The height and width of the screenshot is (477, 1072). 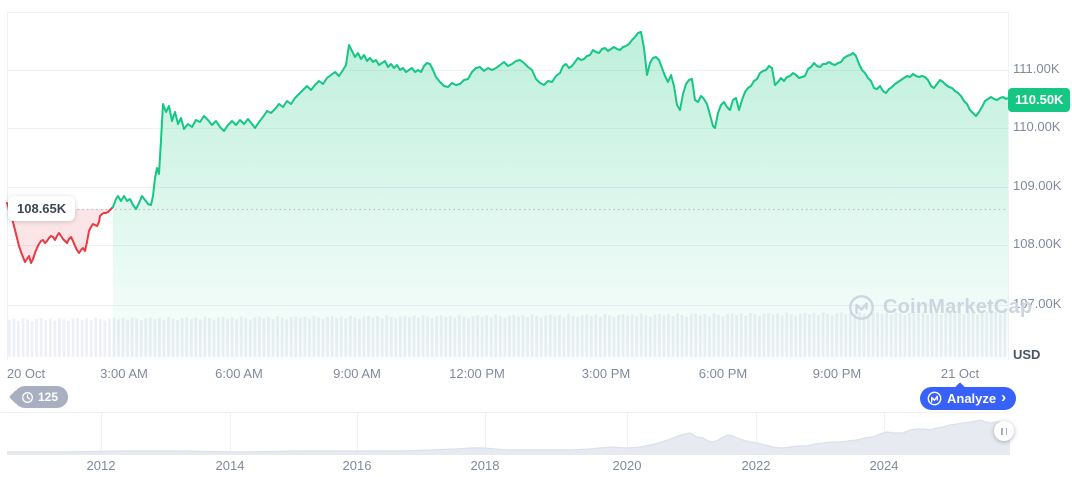 I want to click on year-tick-label: 2020, so click(x=627, y=465).